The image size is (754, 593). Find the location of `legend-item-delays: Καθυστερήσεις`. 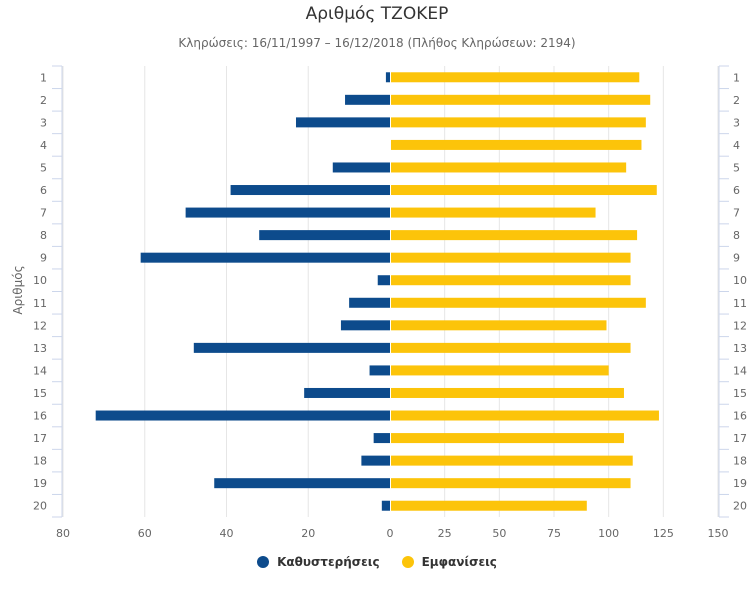

legend-item-delays: Καθυστερήσεις is located at coordinates (318, 562).